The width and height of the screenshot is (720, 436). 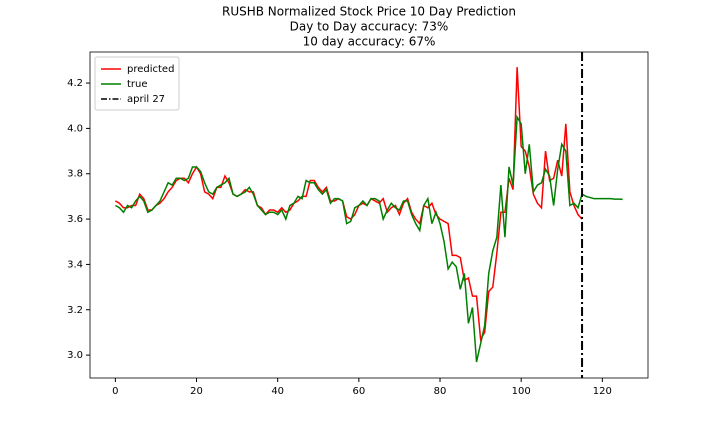 What do you see at coordinates (146, 99) in the screenshot?
I see `legend-label: april 27` at bounding box center [146, 99].